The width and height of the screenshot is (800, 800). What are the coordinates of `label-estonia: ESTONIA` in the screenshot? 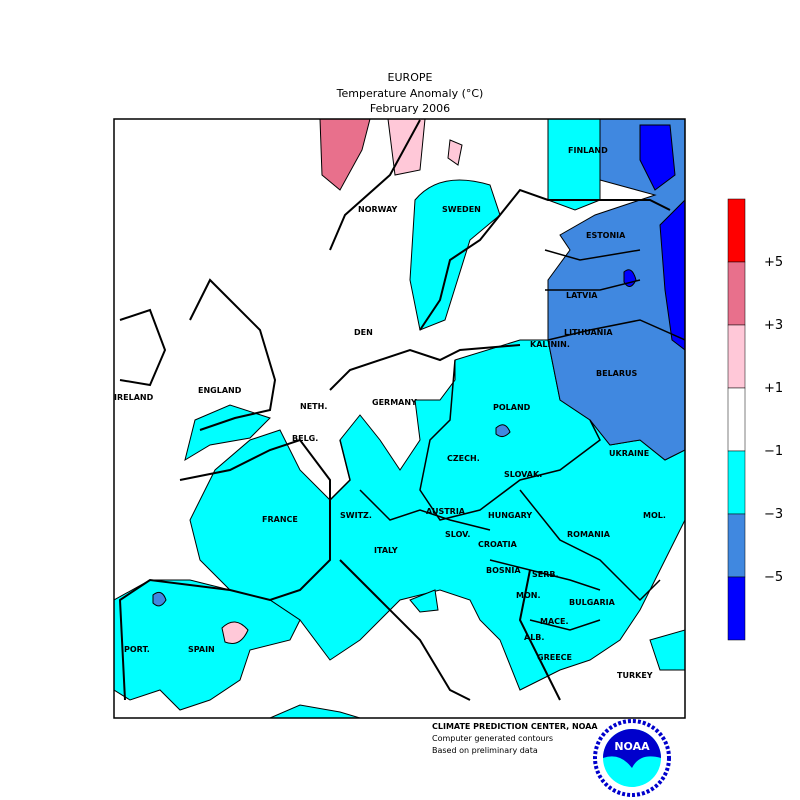 It's located at (606, 235).